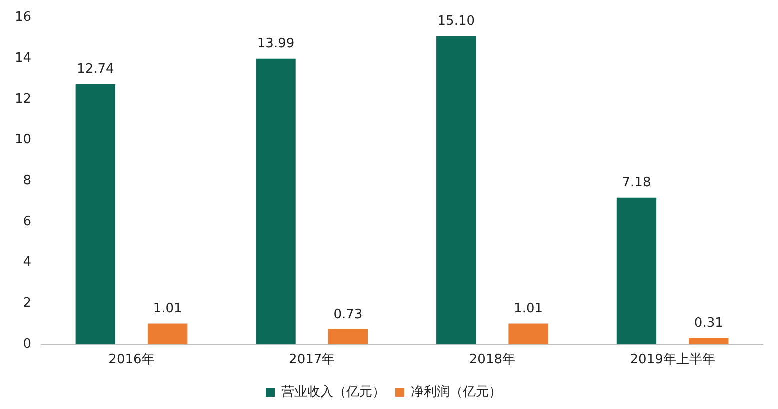 Image resolution: width=778 pixels, height=409 pixels. What do you see at coordinates (27, 180) in the screenshot?
I see `y-tick-label: 8` at bounding box center [27, 180].